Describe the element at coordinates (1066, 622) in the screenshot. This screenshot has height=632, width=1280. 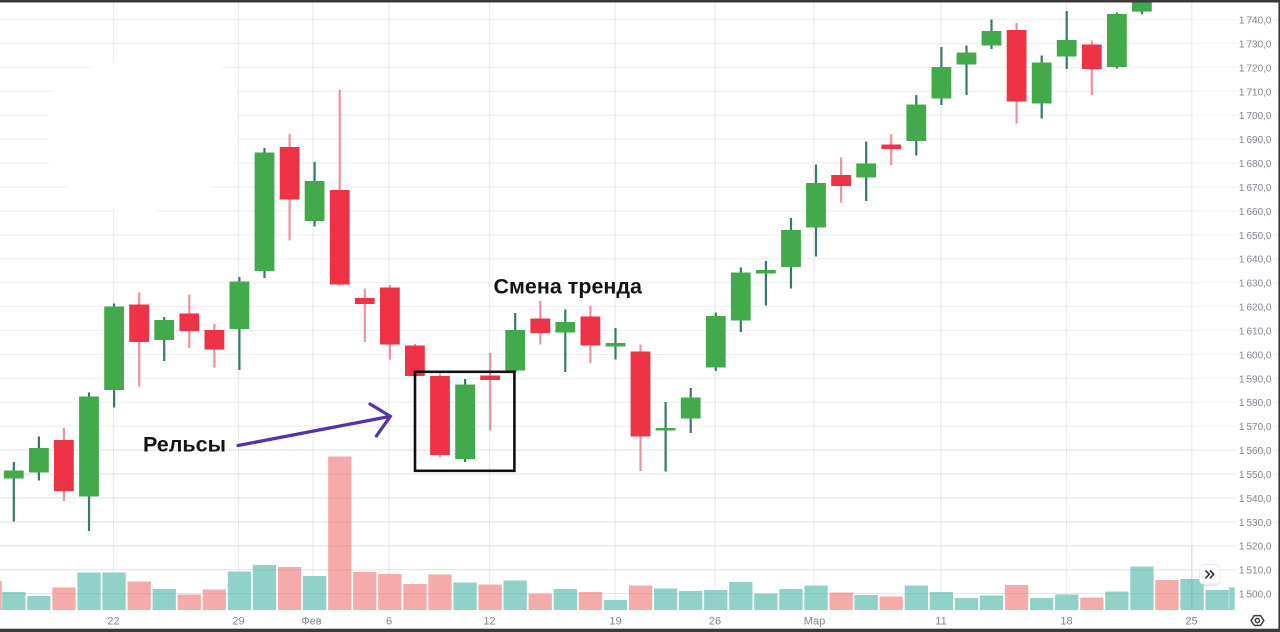
I see `svg-text: 18` at that location.